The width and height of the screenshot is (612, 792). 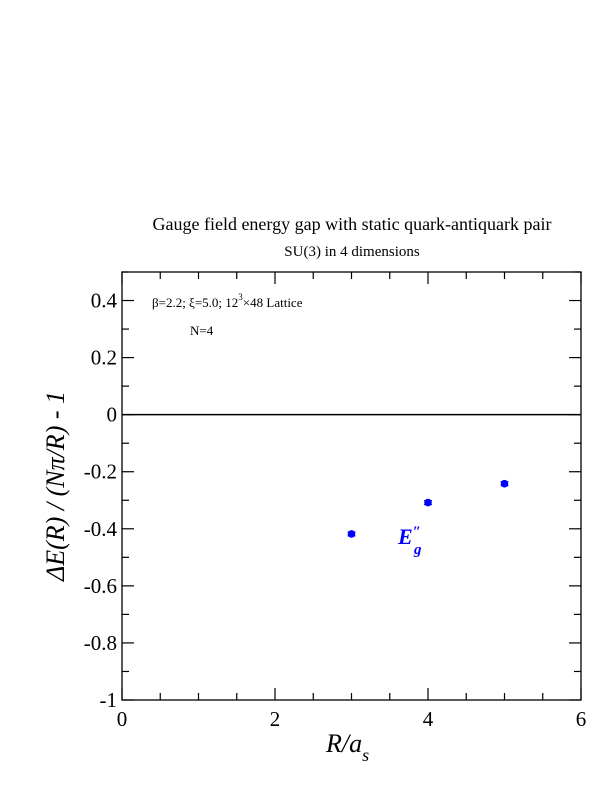 What do you see at coordinates (275, 719) in the screenshot?
I see `x-tick-label: 2` at bounding box center [275, 719].